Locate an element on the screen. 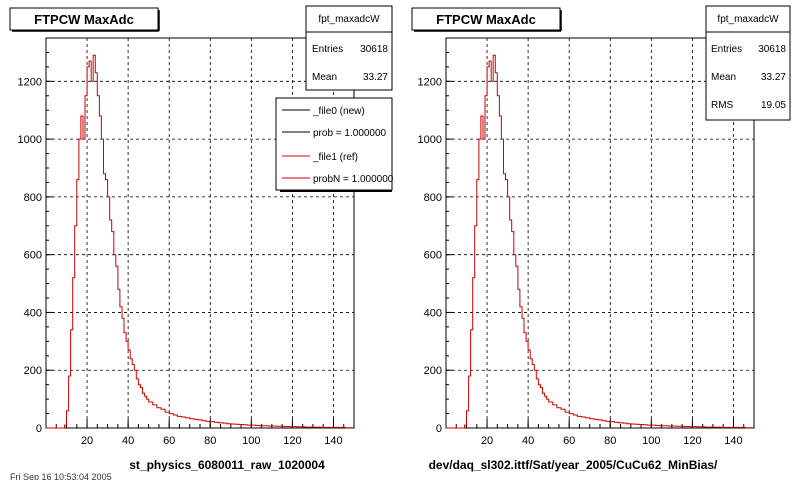 The width and height of the screenshot is (800, 480). x-axis-label-left: st_physics_6080011_raw_1020004 is located at coordinates (227, 465).